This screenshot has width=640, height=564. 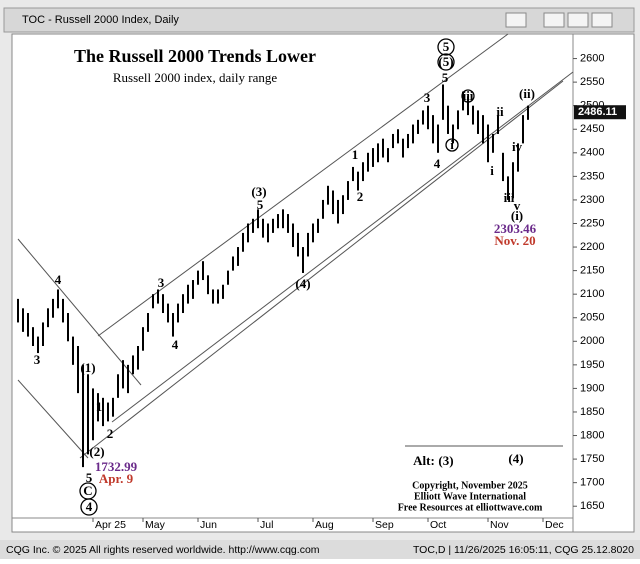 What do you see at coordinates (500, 111) in the screenshot?
I see `wave-label: ii` at bounding box center [500, 111].